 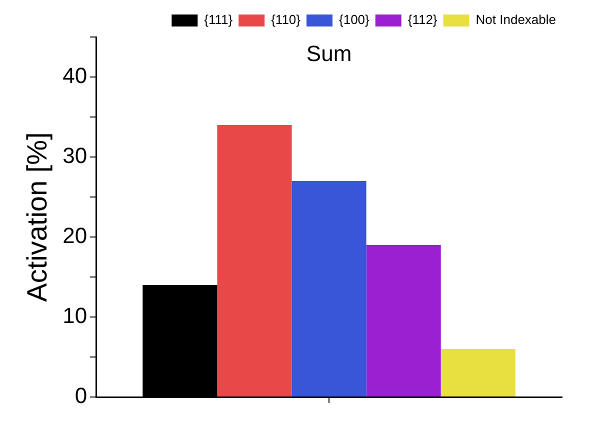 What do you see at coordinates (354, 20) in the screenshot?
I see `legend-label: {100}` at bounding box center [354, 20].